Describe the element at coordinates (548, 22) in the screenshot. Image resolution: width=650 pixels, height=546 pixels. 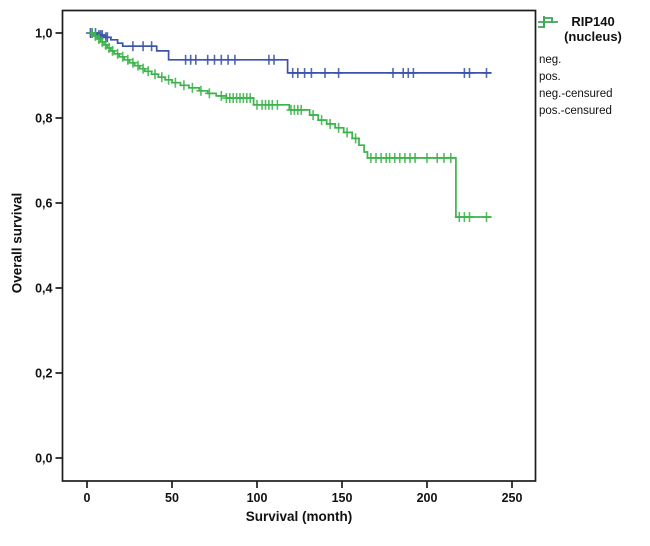
I see `pos-censor-cross-icon` at that location.